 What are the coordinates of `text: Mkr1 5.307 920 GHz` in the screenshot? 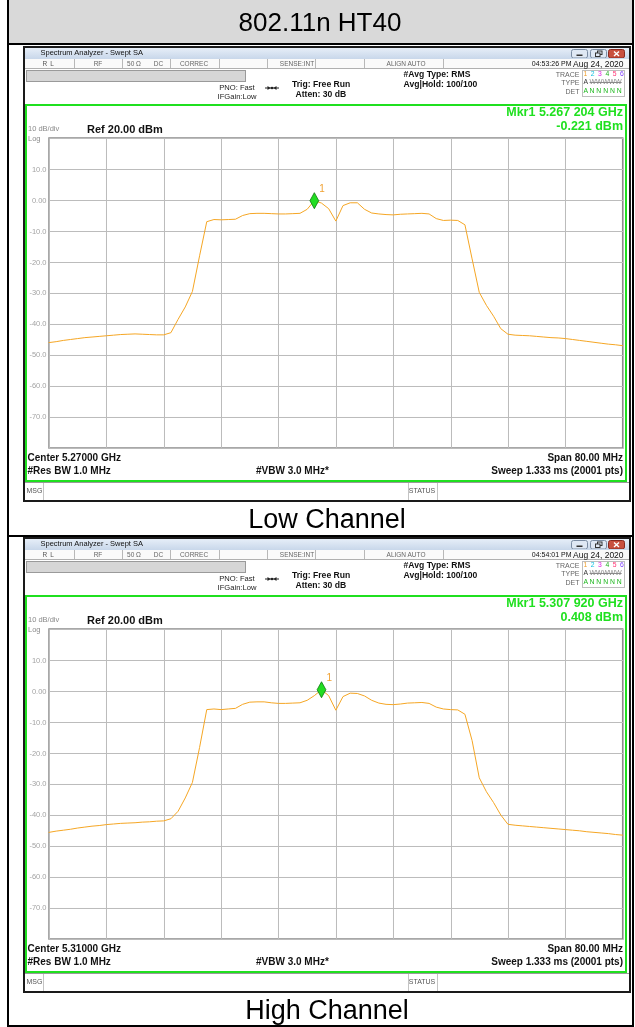 It's located at (564, 602).